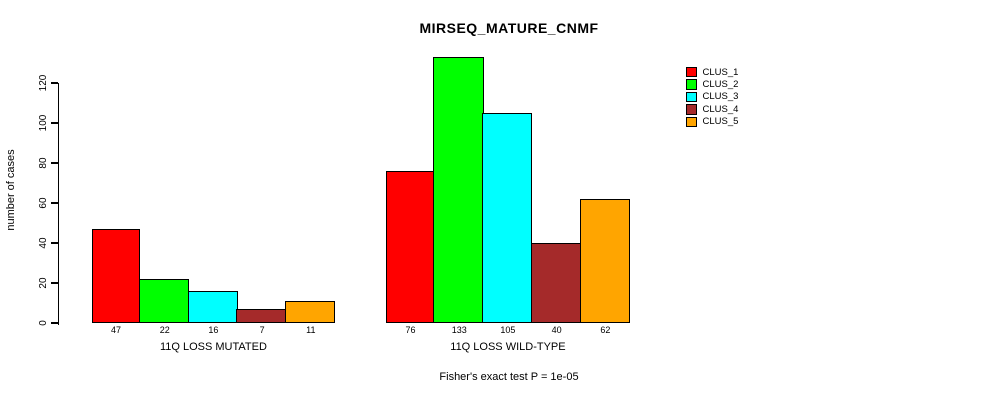  Describe the element at coordinates (43, 283) in the screenshot. I see `y-axis-tick-label: 20` at that location.